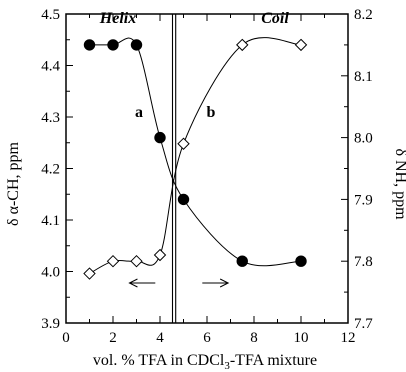 The image size is (406, 372). Describe the element at coordinates (399, 184) in the screenshot. I see `y-axis-right-title: δ NH, ppm` at that location.